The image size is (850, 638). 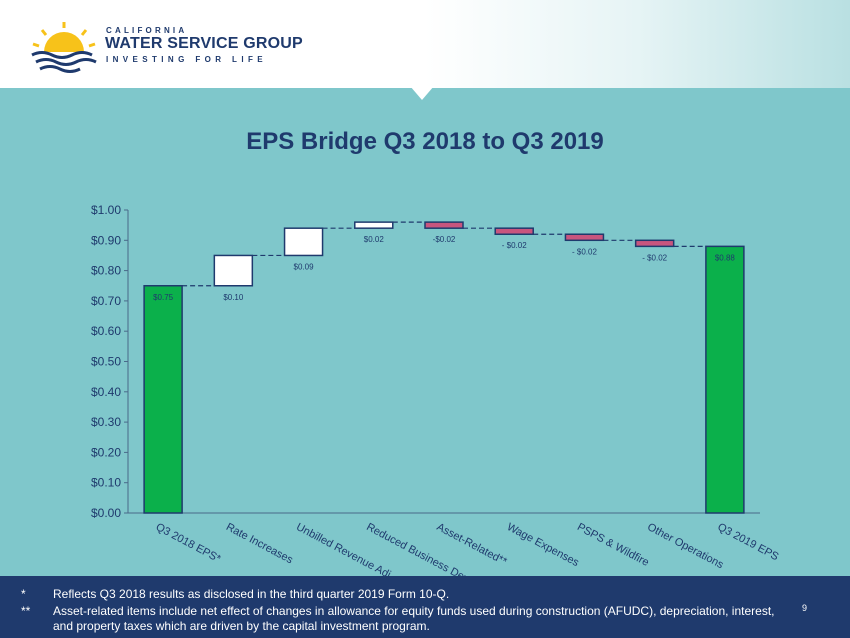 I want to click on y-tick-label: $0.20, so click(x=106, y=452).